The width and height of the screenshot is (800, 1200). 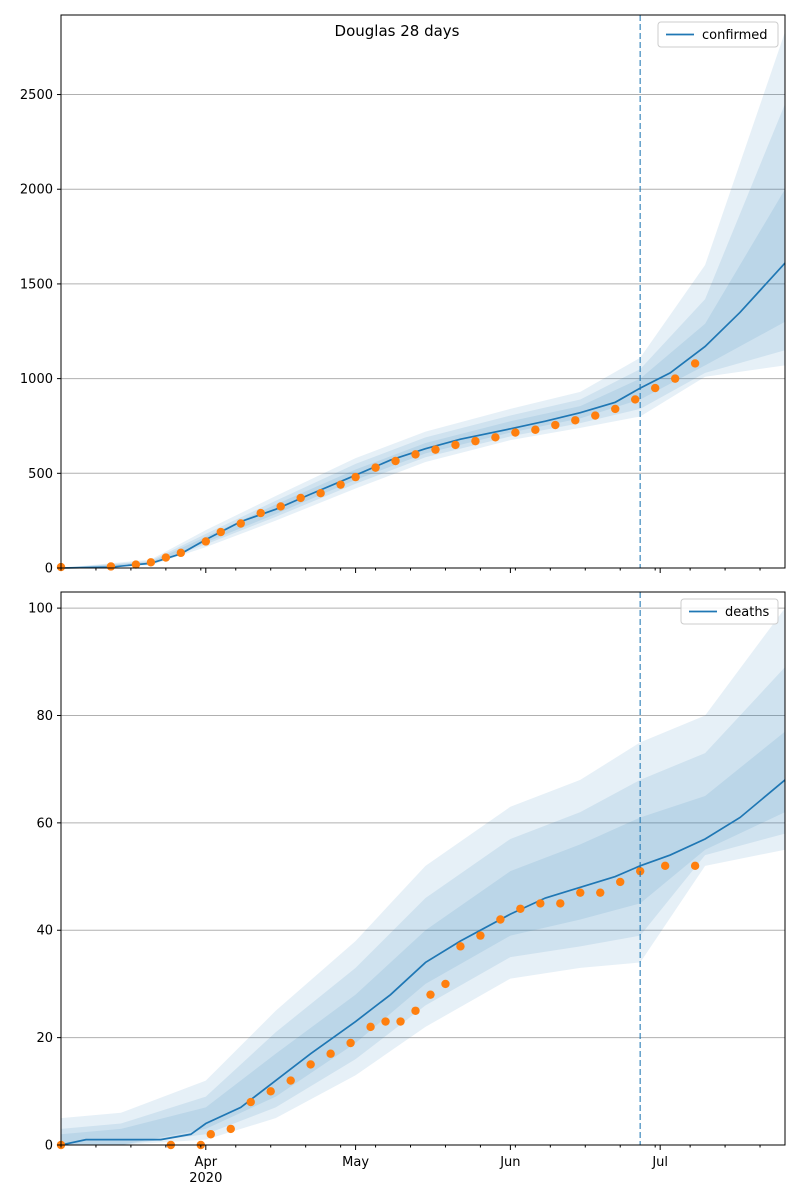 I want to click on y-tick-label: 1000, so click(x=36, y=379).